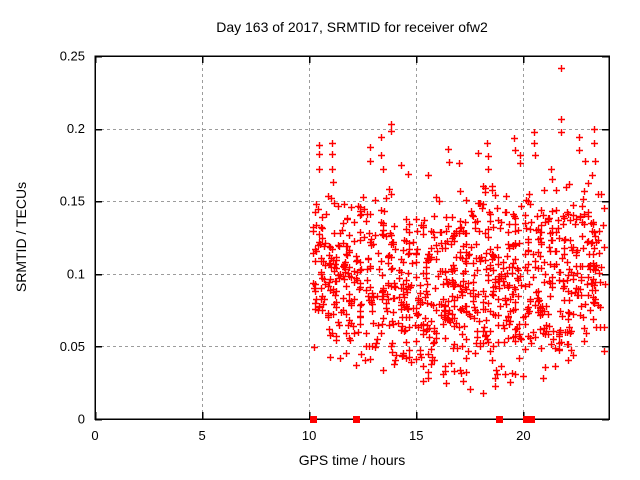 The width and height of the screenshot is (640, 480). What do you see at coordinates (94, 435) in the screenshot?
I see `x-tick-label: 0` at bounding box center [94, 435].